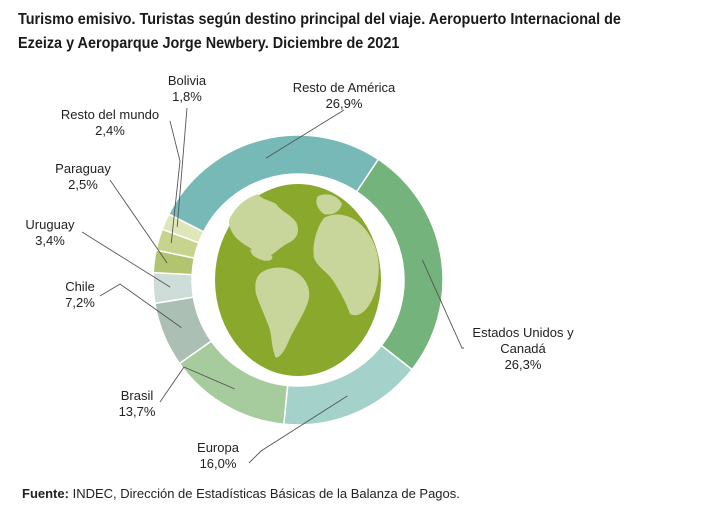  I want to click on slice-value: 2,5%, so click(83, 184).